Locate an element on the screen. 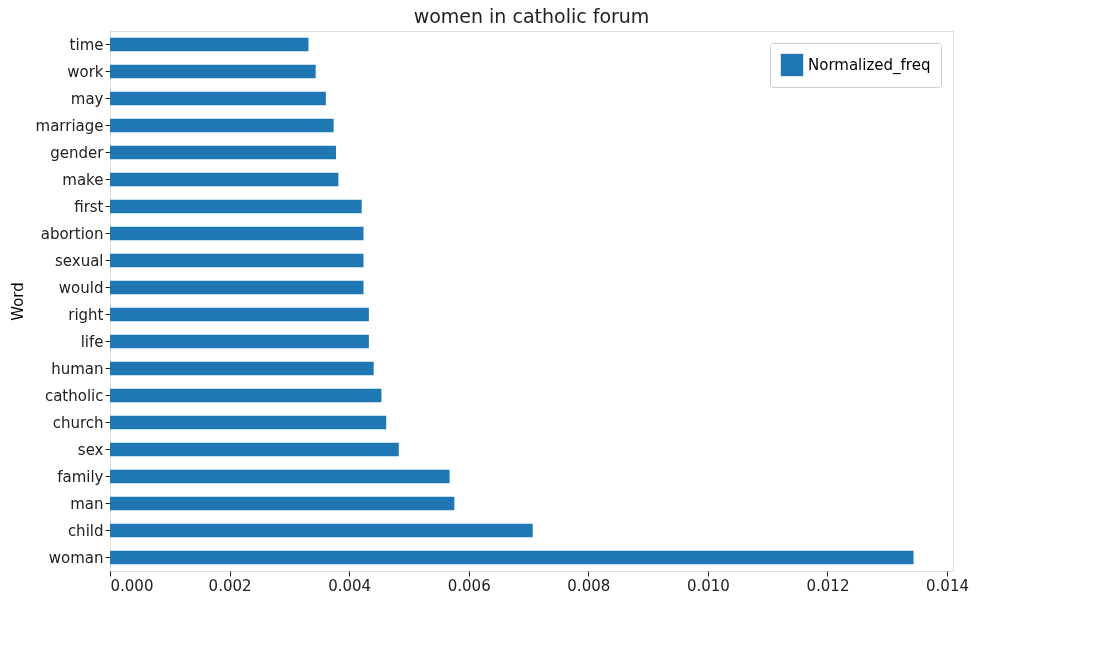  y-axis-title: Word is located at coordinates (17, 301).